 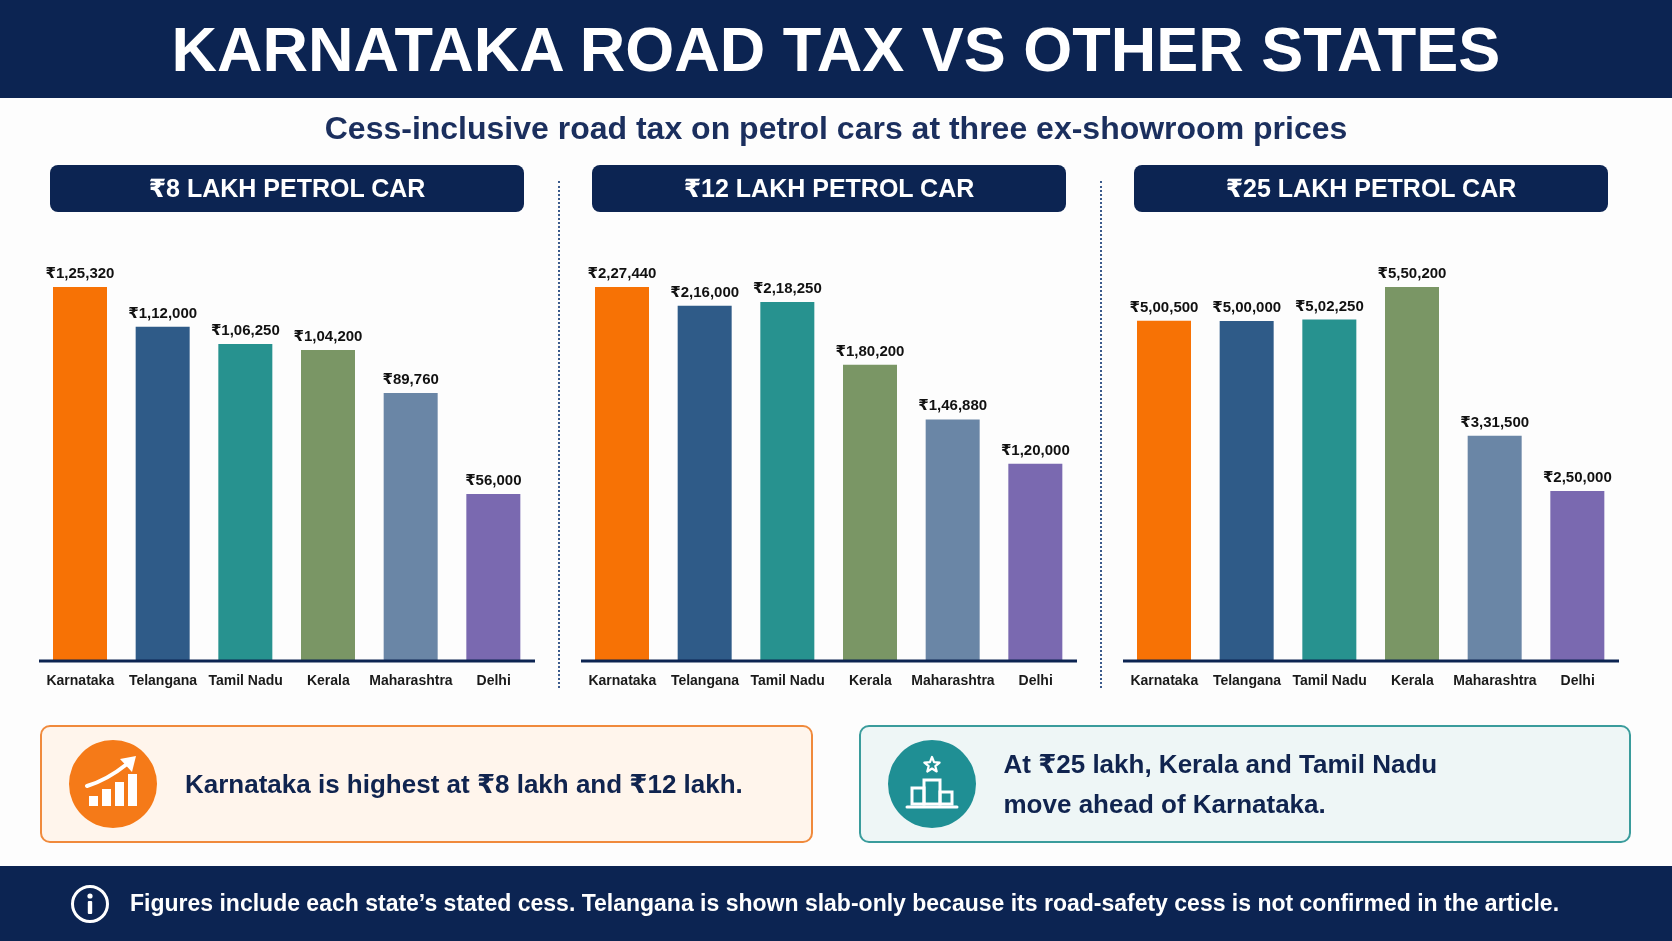 I want to click on data-label: ₹1,04,200, so click(x=328, y=336).